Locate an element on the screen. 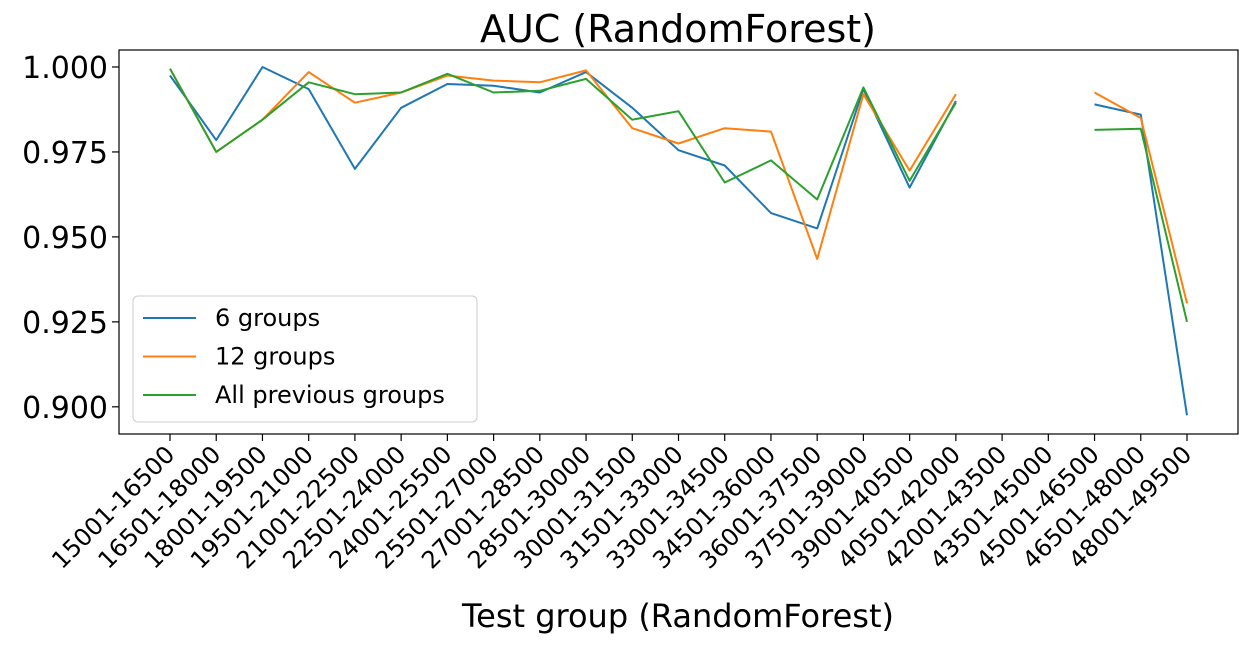 The width and height of the screenshot is (1247, 645). chart-title: AUC (RandomForest) is located at coordinates (678, 29).